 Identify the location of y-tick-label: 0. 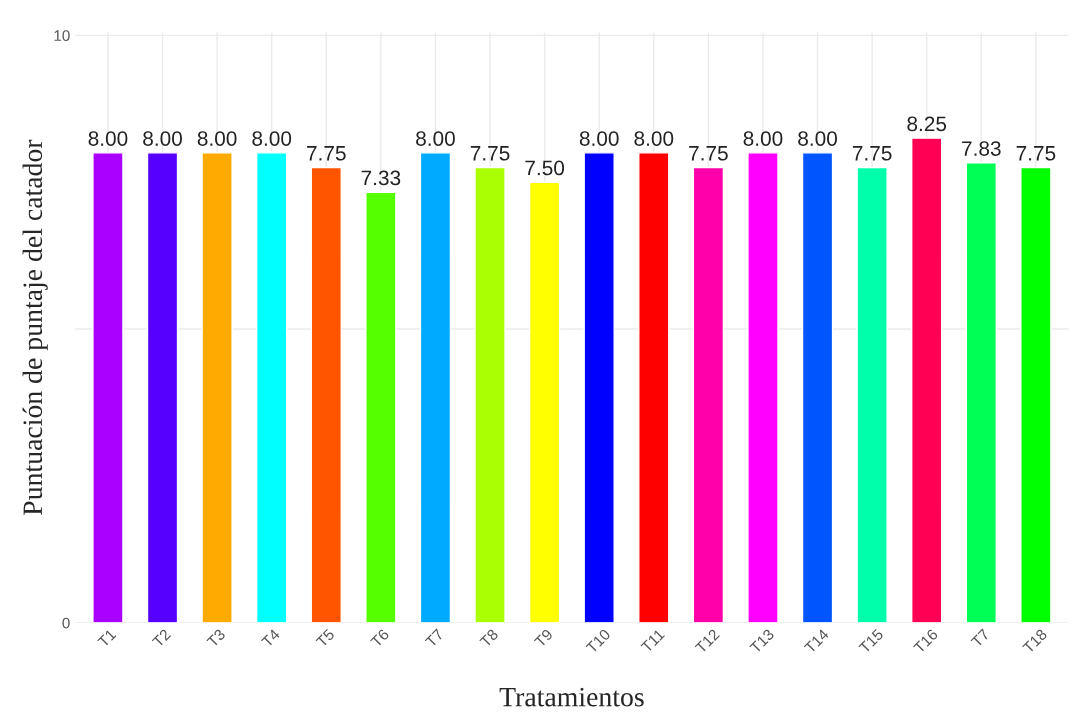
(66, 623).